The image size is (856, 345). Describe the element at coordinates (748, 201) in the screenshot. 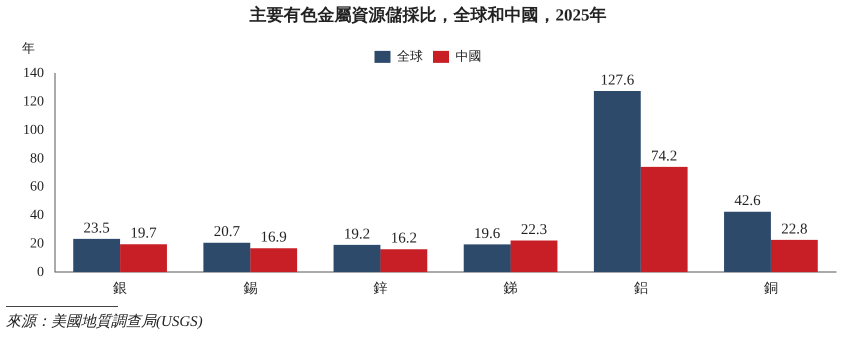

I see `data-label: 42.6` at that location.